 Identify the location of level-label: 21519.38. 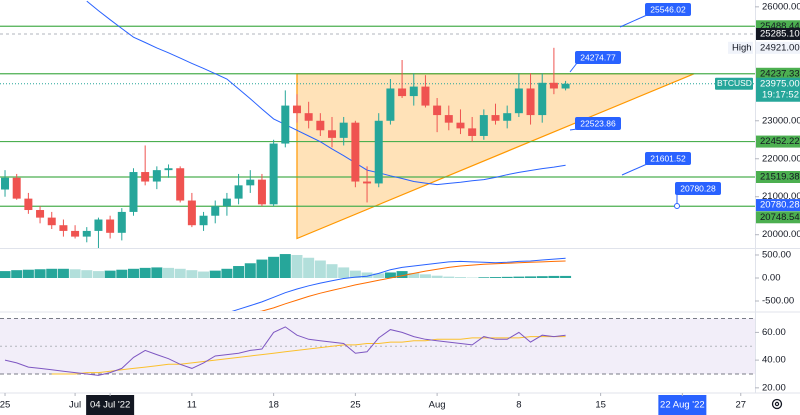
(780, 177).